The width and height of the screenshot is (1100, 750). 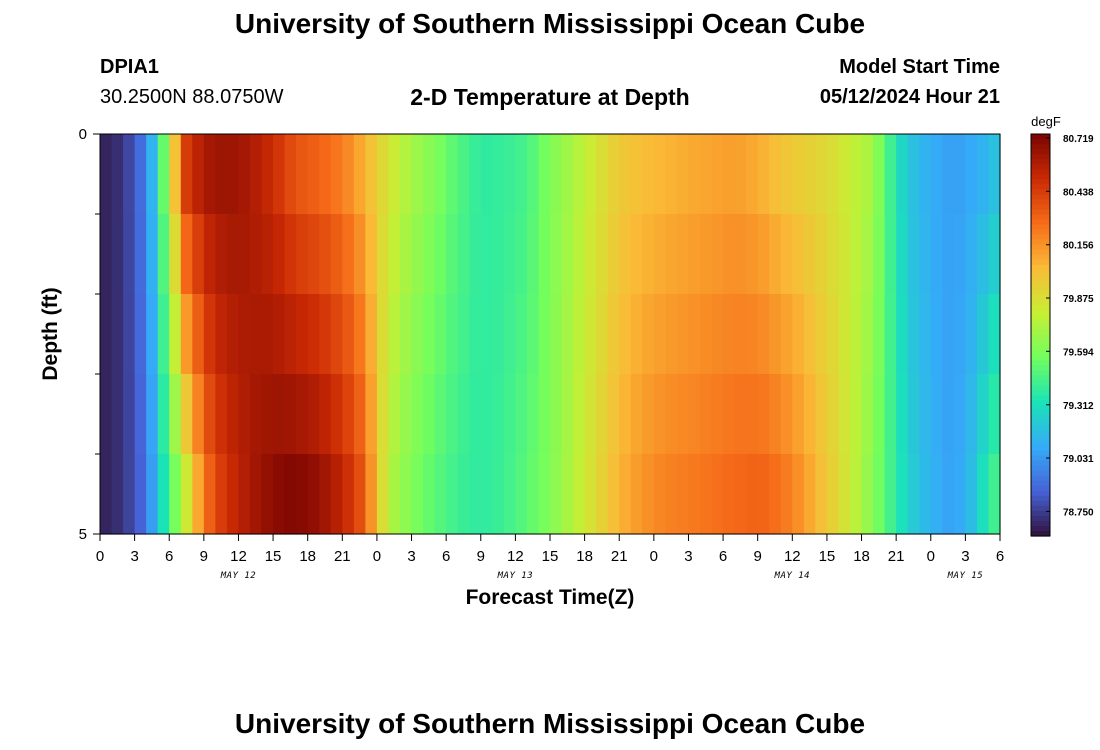 I want to click on x-tick-label: 18, so click(x=307, y=556).